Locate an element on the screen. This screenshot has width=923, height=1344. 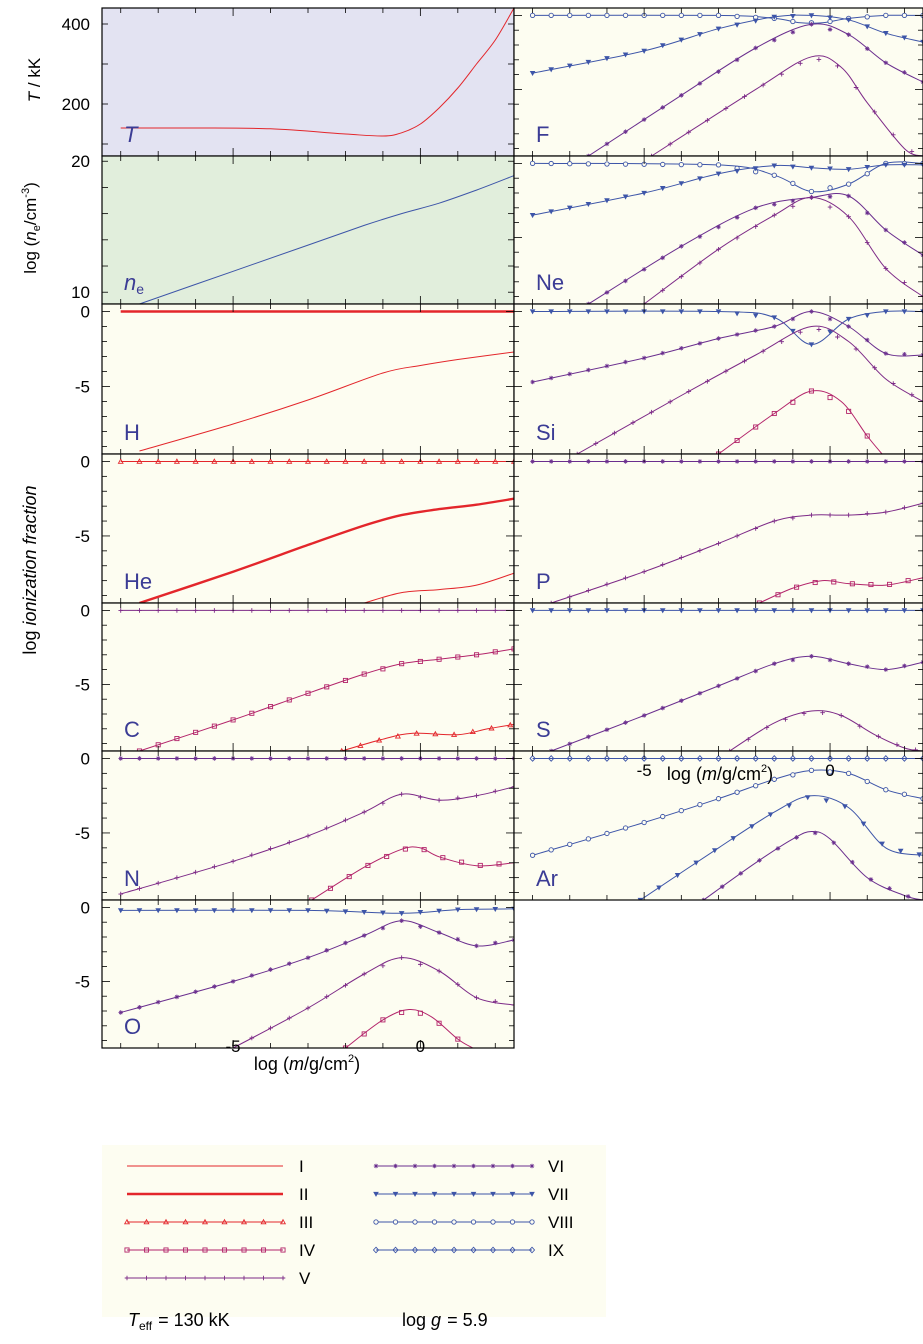
panel-o: O is located at coordinates (308, 974).